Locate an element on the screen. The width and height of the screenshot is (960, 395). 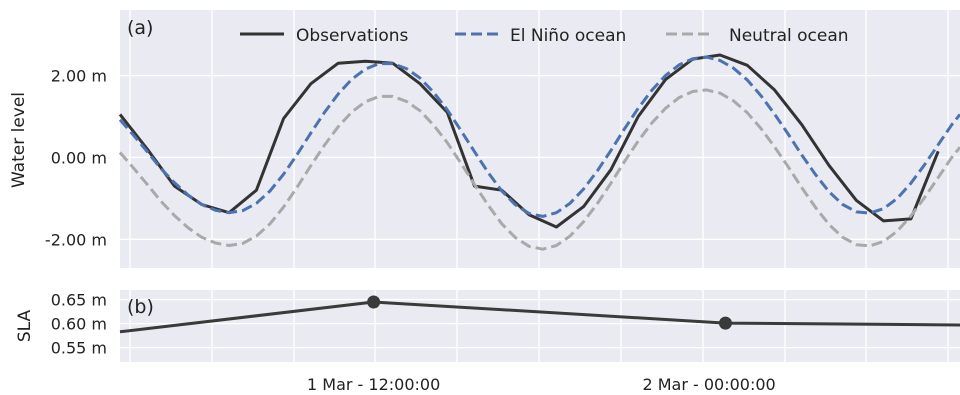
sla-y-ticks: 0.55 m 0.60 m 0.65 m is located at coordinates (79, 324).